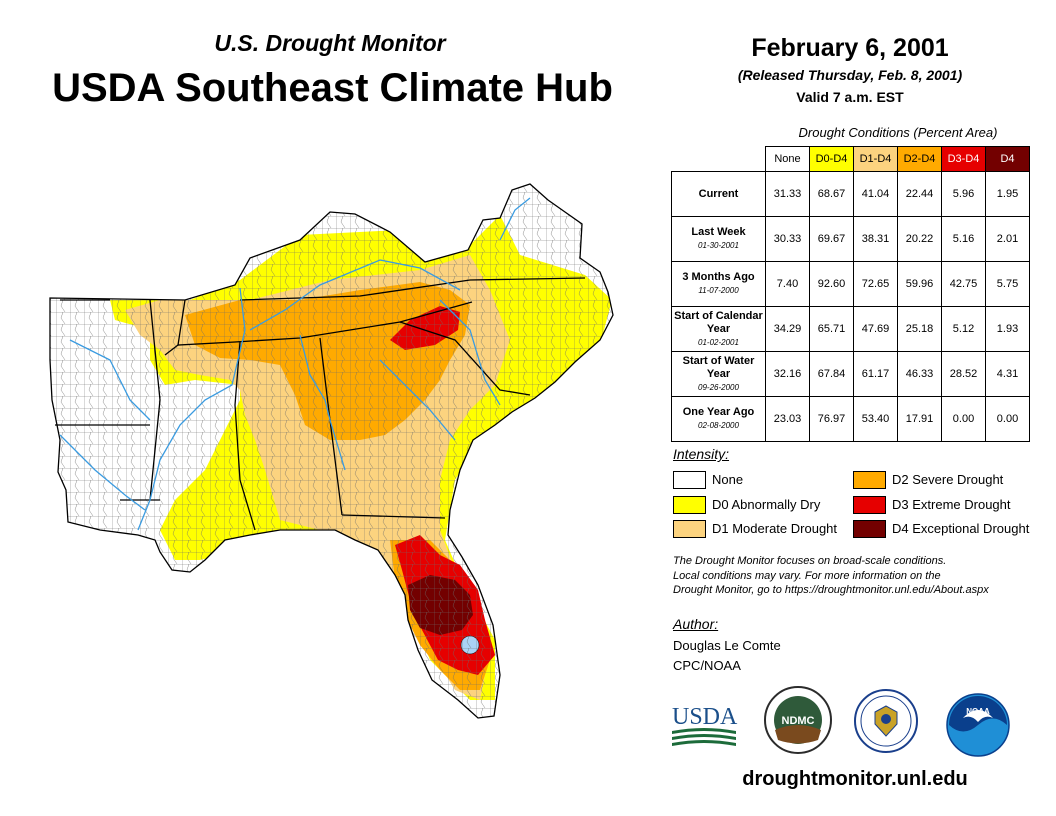  What do you see at coordinates (831, 159) in the screenshot?
I see `col-header-d0-d4: D0-D4` at bounding box center [831, 159].